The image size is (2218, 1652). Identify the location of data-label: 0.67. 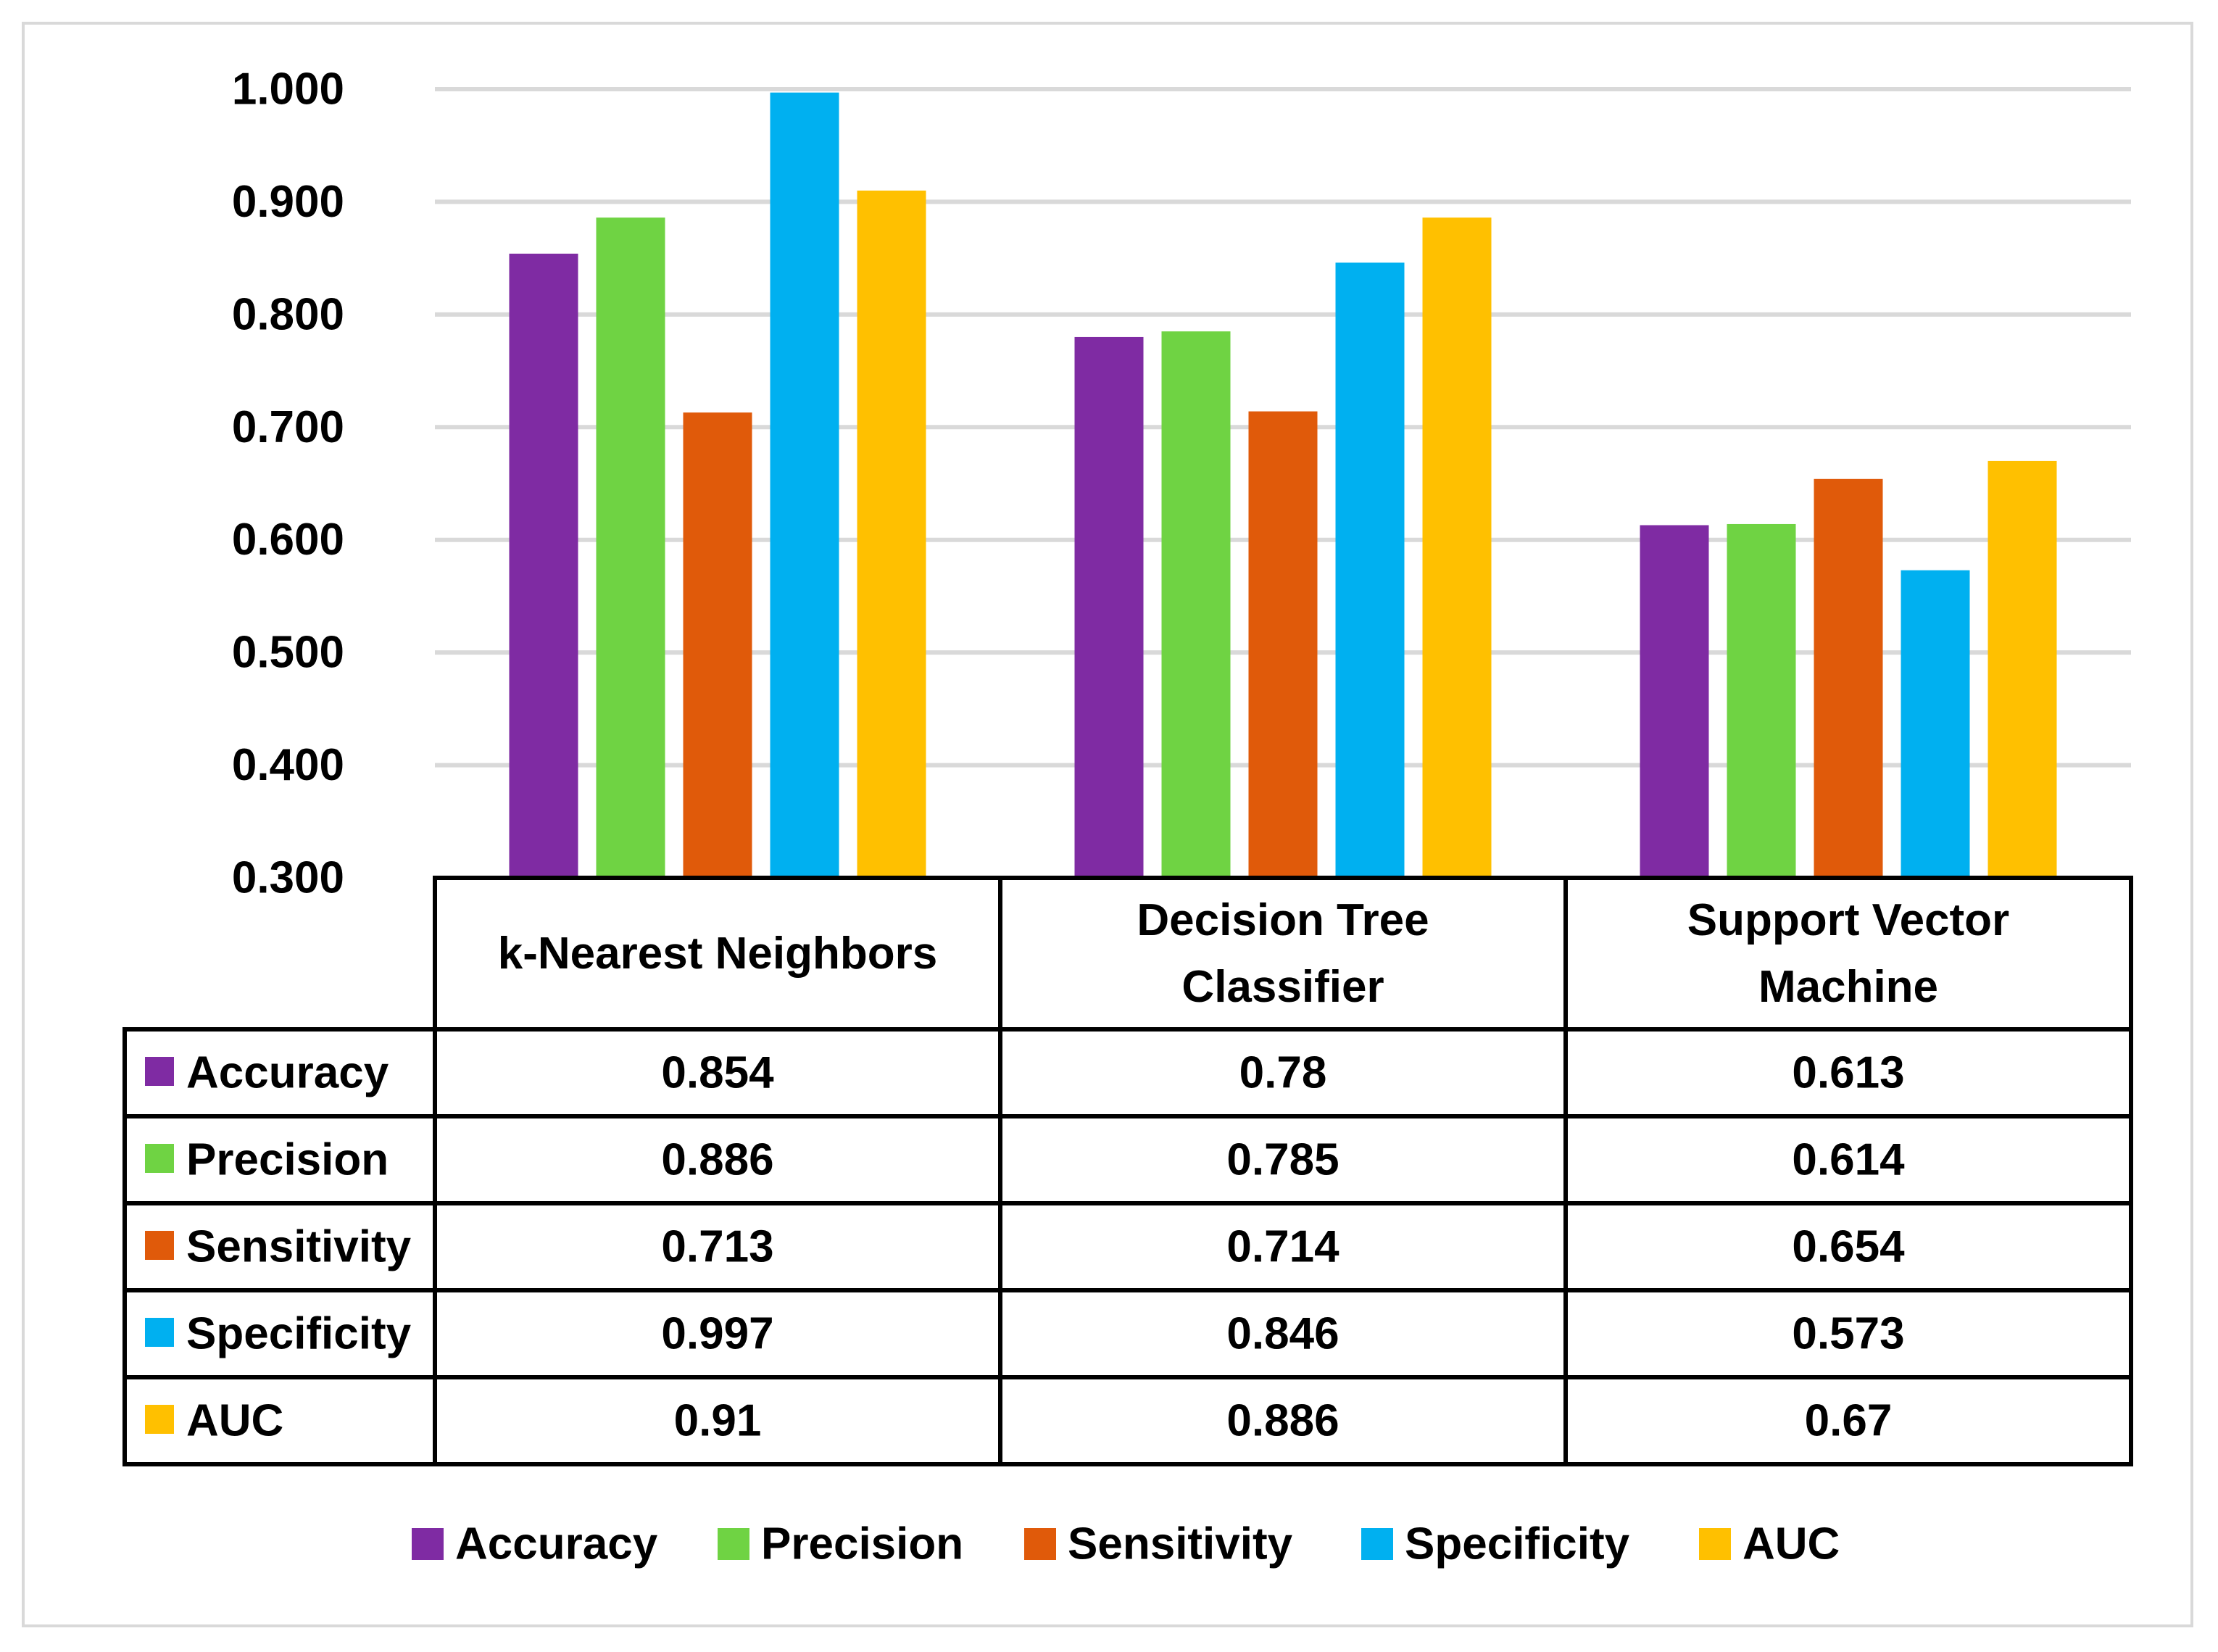
(1849, 1421).